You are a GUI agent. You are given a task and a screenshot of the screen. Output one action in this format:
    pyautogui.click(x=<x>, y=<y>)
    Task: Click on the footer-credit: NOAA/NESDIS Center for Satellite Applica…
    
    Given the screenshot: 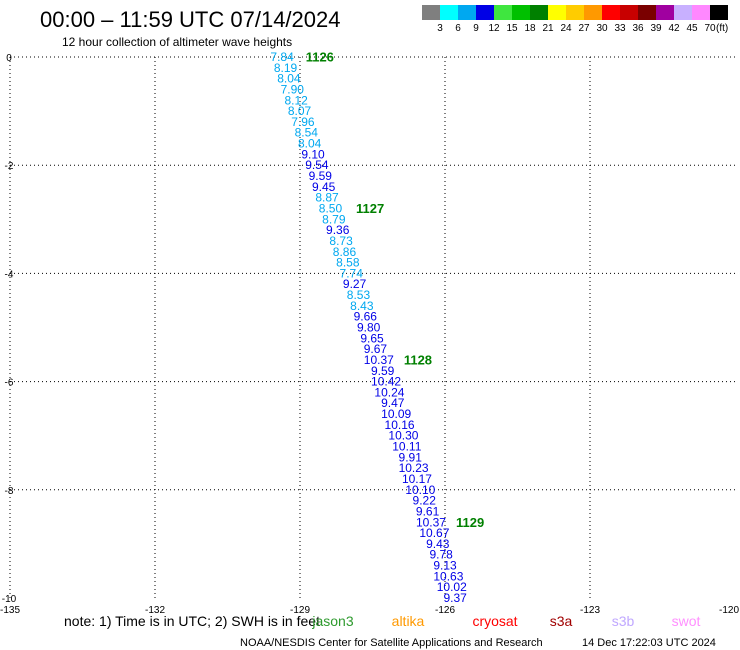 What is the action you would take?
    pyautogui.click(x=391, y=643)
    